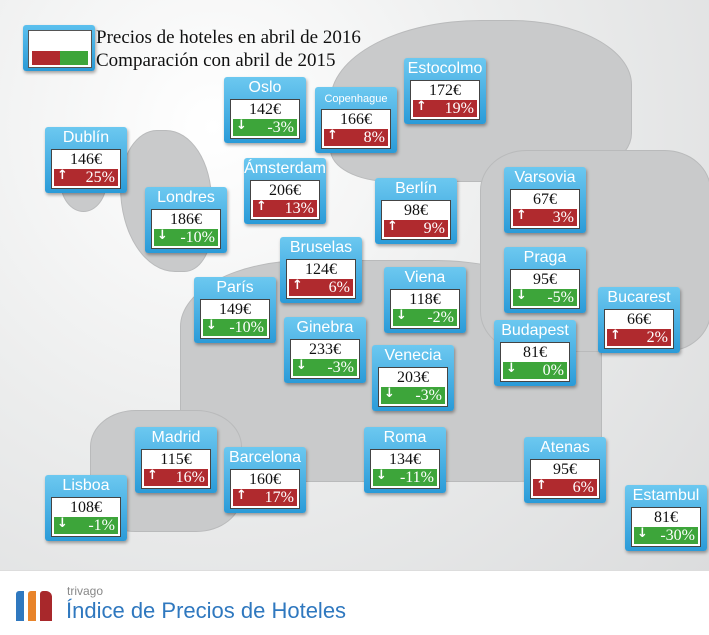 Image resolution: width=709 pixels, height=635 pixels. Describe the element at coordinates (285, 168) in the screenshot. I see `city-name: Ámsterdam` at that location.